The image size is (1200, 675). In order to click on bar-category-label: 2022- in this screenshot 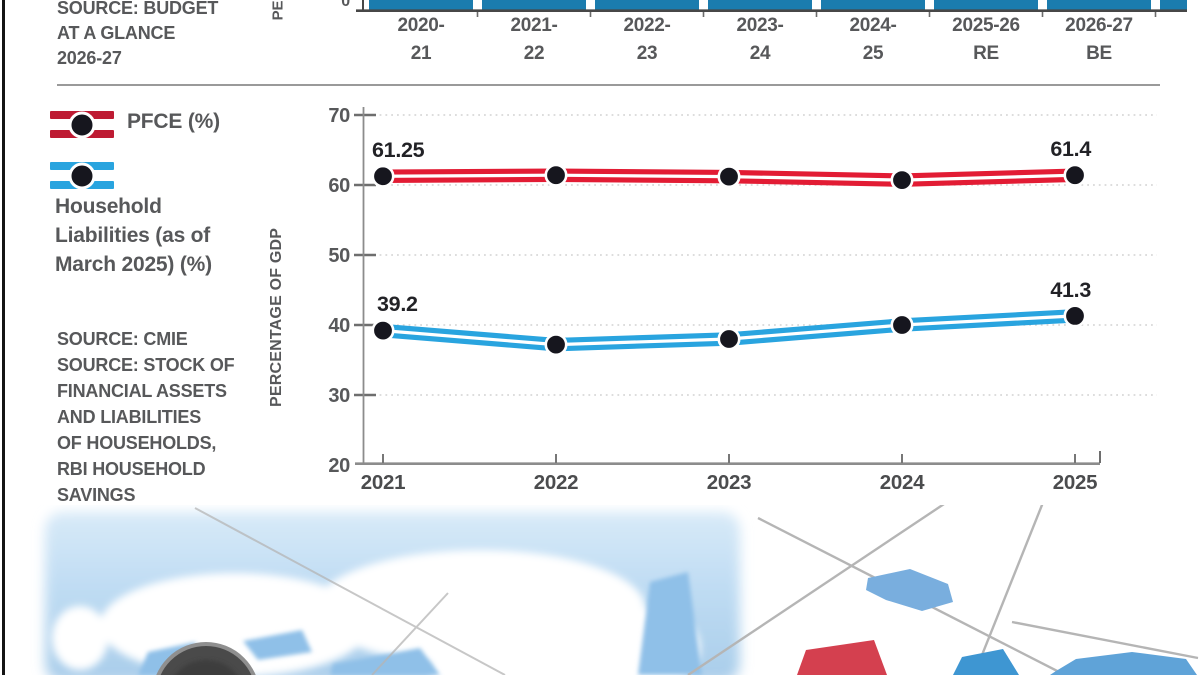, I will do `click(646, 25)`.